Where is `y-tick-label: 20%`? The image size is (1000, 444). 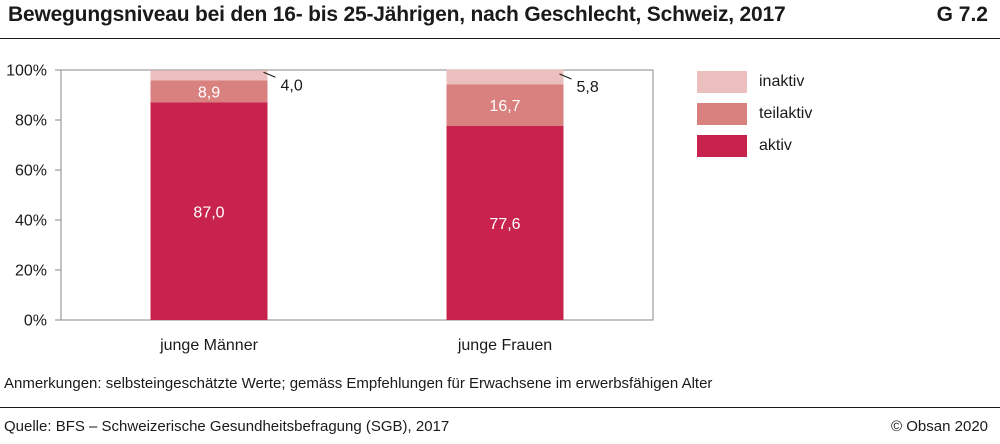 y-tick-label: 20% is located at coordinates (31, 271).